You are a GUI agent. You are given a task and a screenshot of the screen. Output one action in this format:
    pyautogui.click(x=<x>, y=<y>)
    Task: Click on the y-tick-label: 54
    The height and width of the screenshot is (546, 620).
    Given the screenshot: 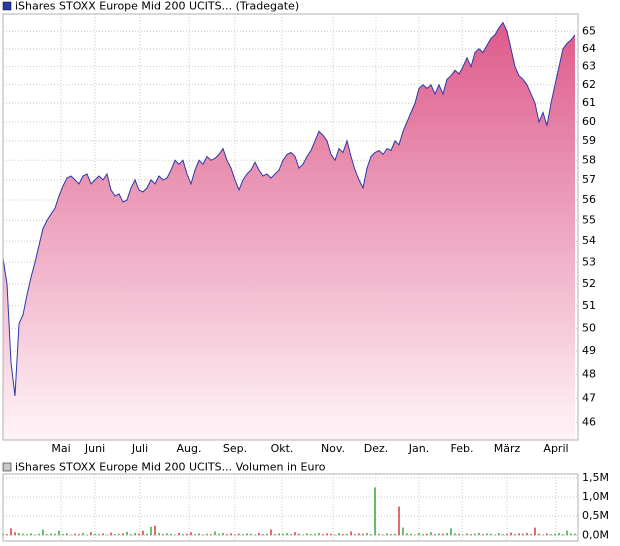 What is the action you would take?
    pyautogui.click(x=589, y=240)
    